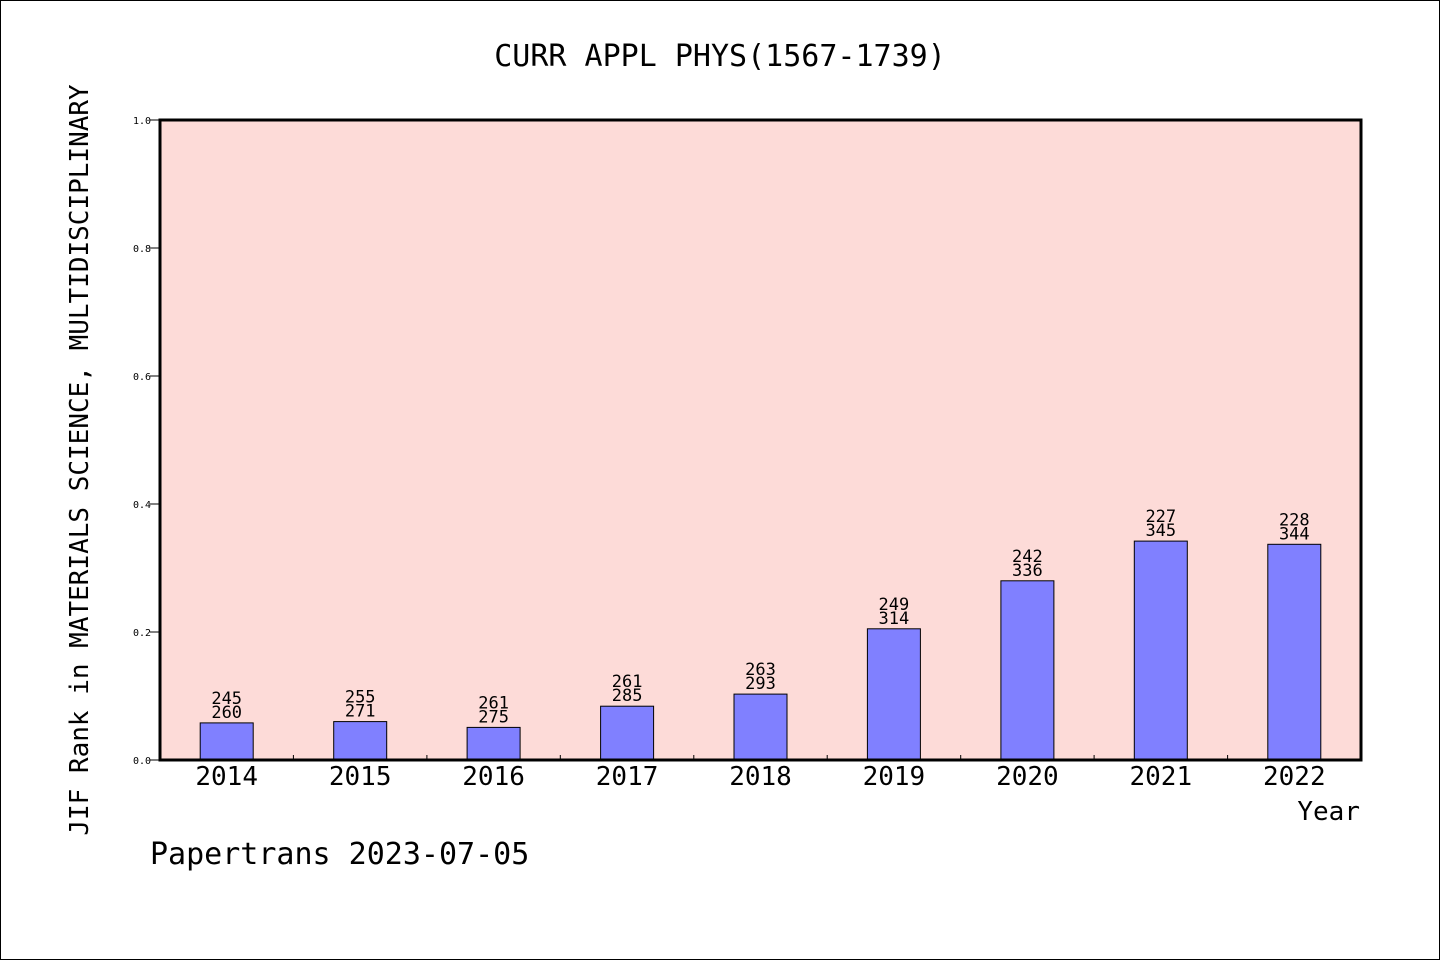 This screenshot has width=1440, height=960. Describe the element at coordinates (1027, 670) in the screenshot. I see `bar-2020` at that location.